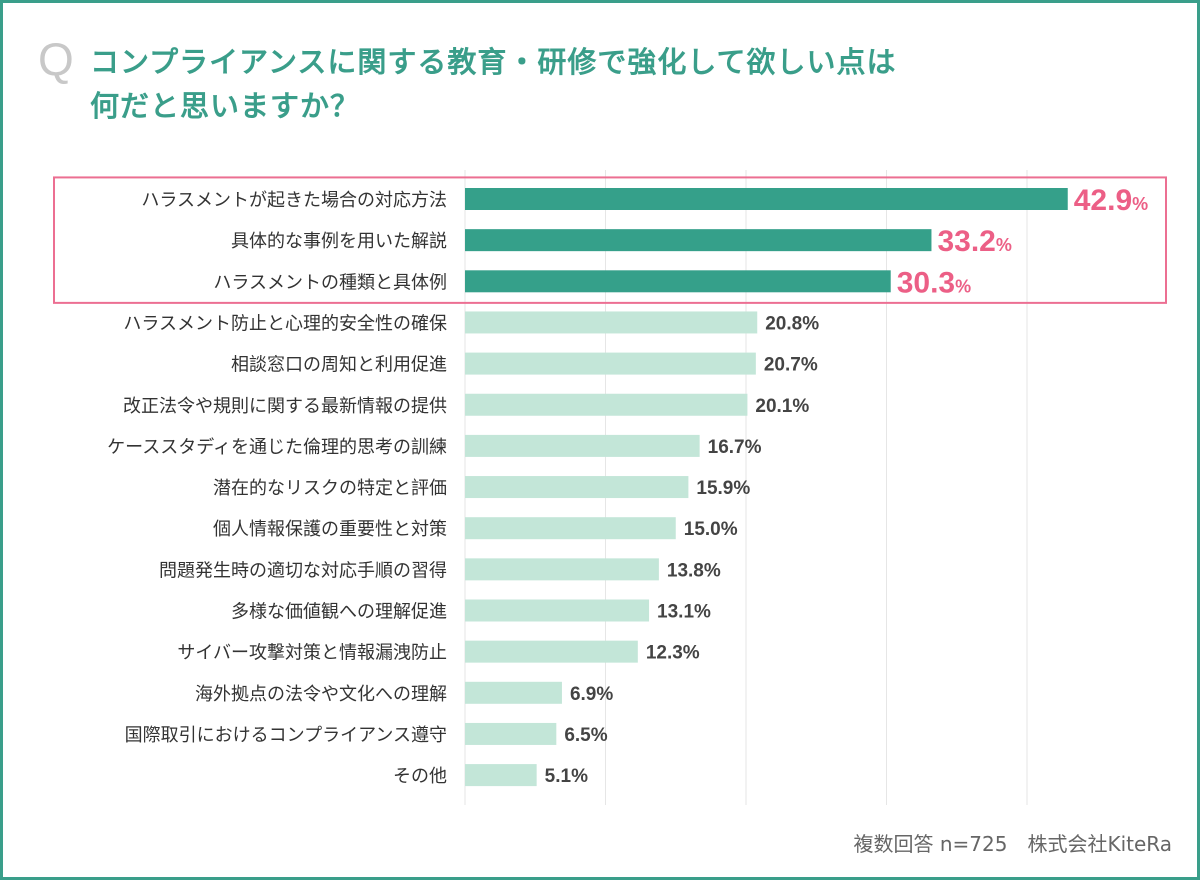 Image resolution: width=1200 pixels, height=880 pixels. Describe the element at coordinates (782, 406) in the screenshot. I see `value-label: 20.1%` at that location.